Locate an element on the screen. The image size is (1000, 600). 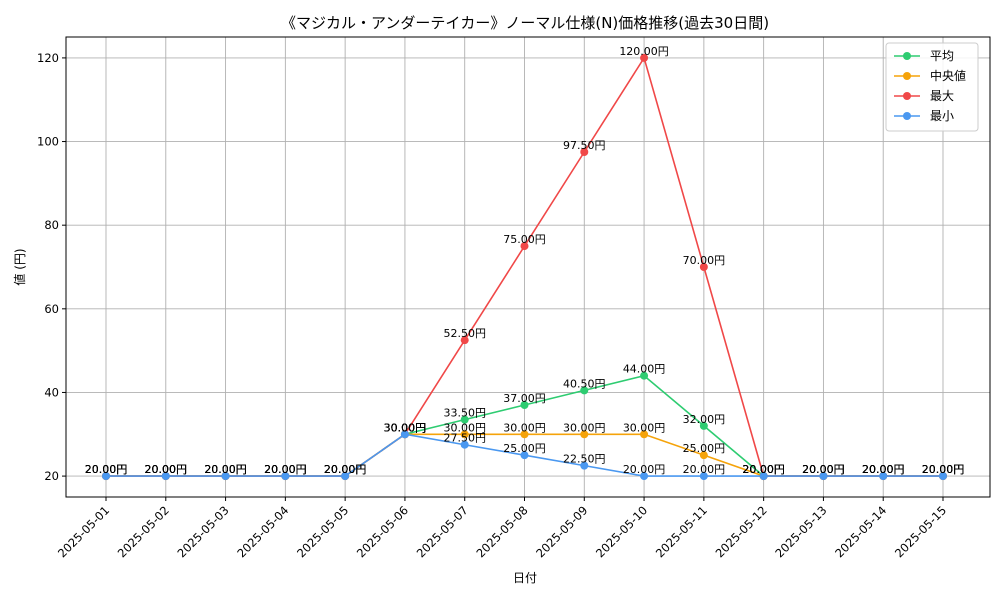
x-tick-label: 2025-05-09 is located at coordinates (561, 531).